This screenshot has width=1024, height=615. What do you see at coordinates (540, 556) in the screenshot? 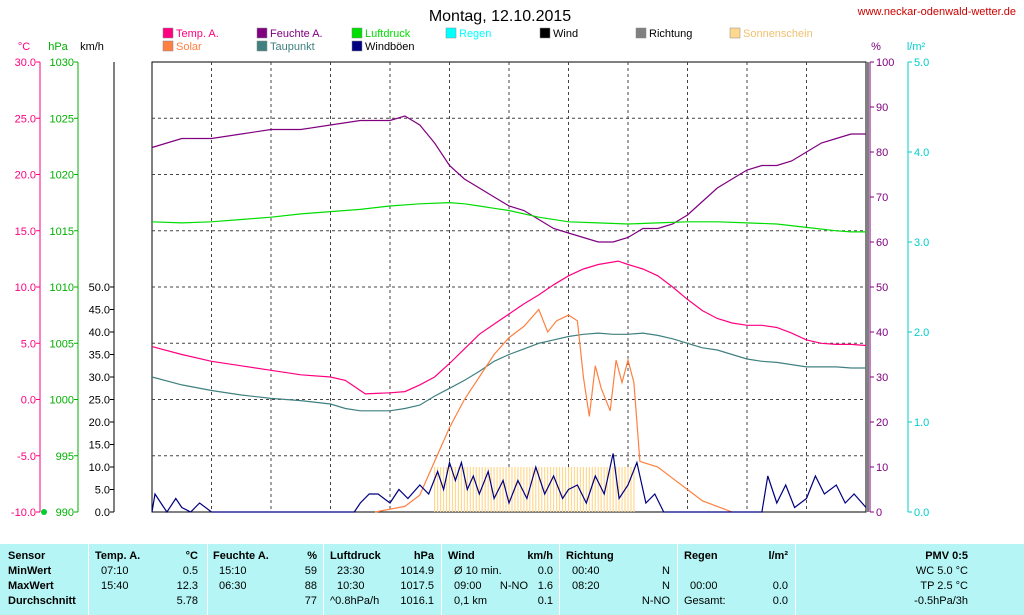
I see `header-wind-unit: km/h` at bounding box center [540, 556].